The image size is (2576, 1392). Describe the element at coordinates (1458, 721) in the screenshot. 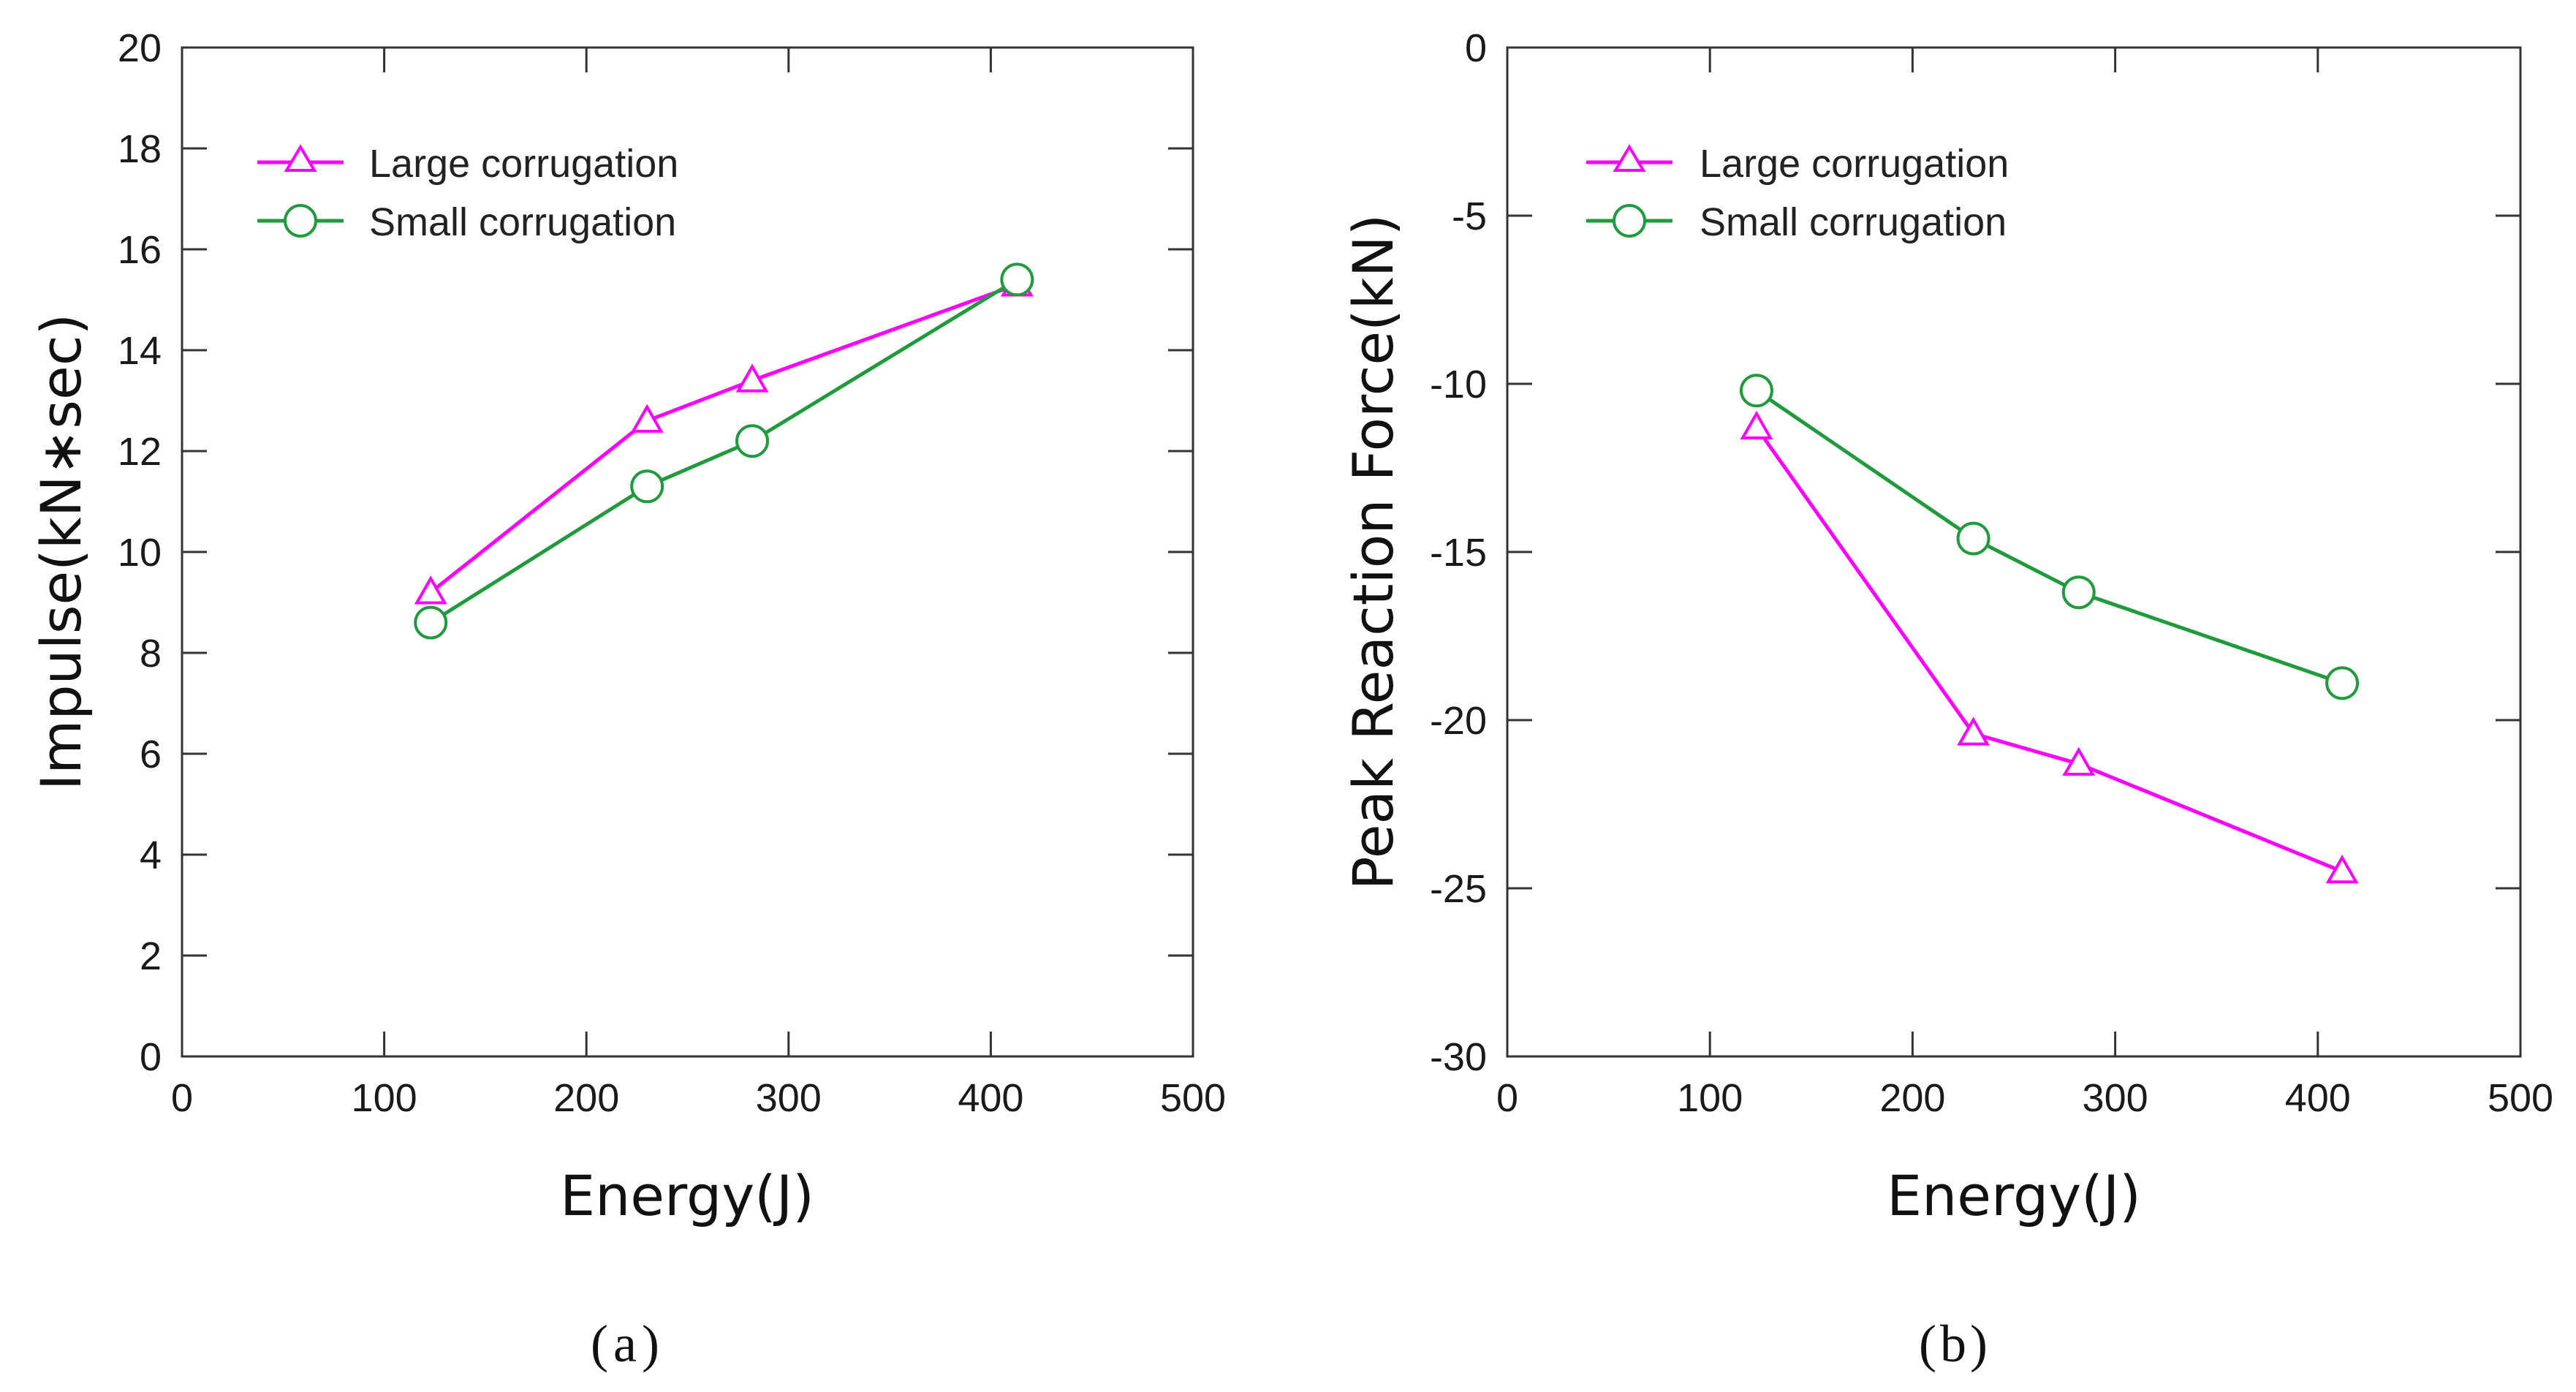

I see `y-tick-label: -20` at that location.